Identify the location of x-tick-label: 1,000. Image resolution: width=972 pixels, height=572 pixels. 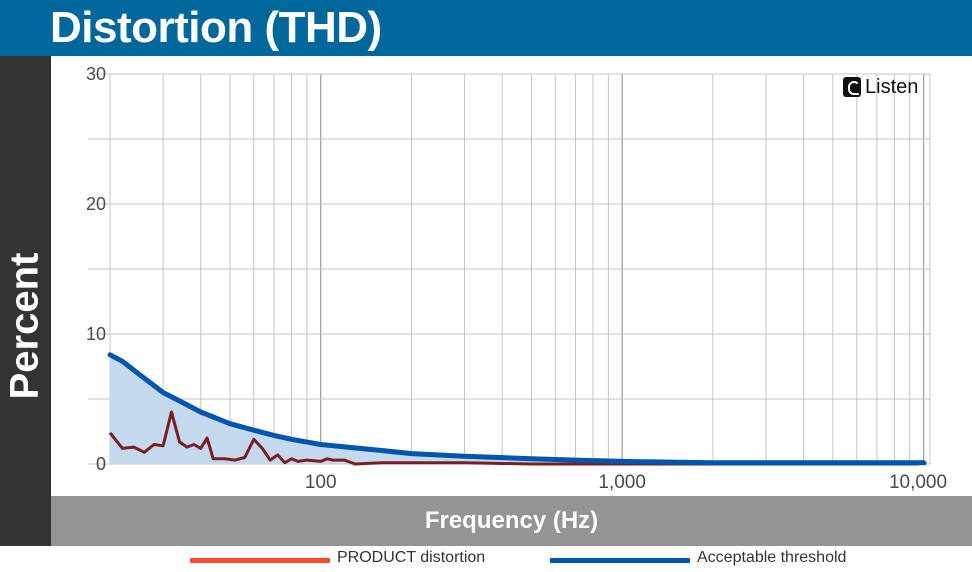
(622, 482).